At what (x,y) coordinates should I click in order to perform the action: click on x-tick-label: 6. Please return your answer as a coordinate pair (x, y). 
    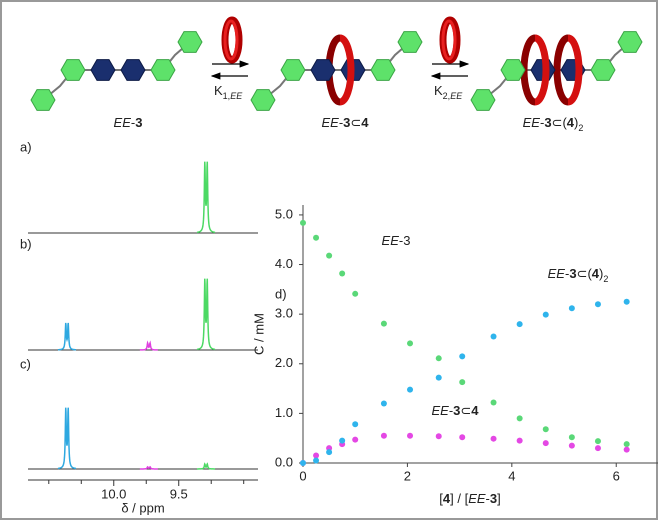
    Looking at the image, I should click on (616, 475).